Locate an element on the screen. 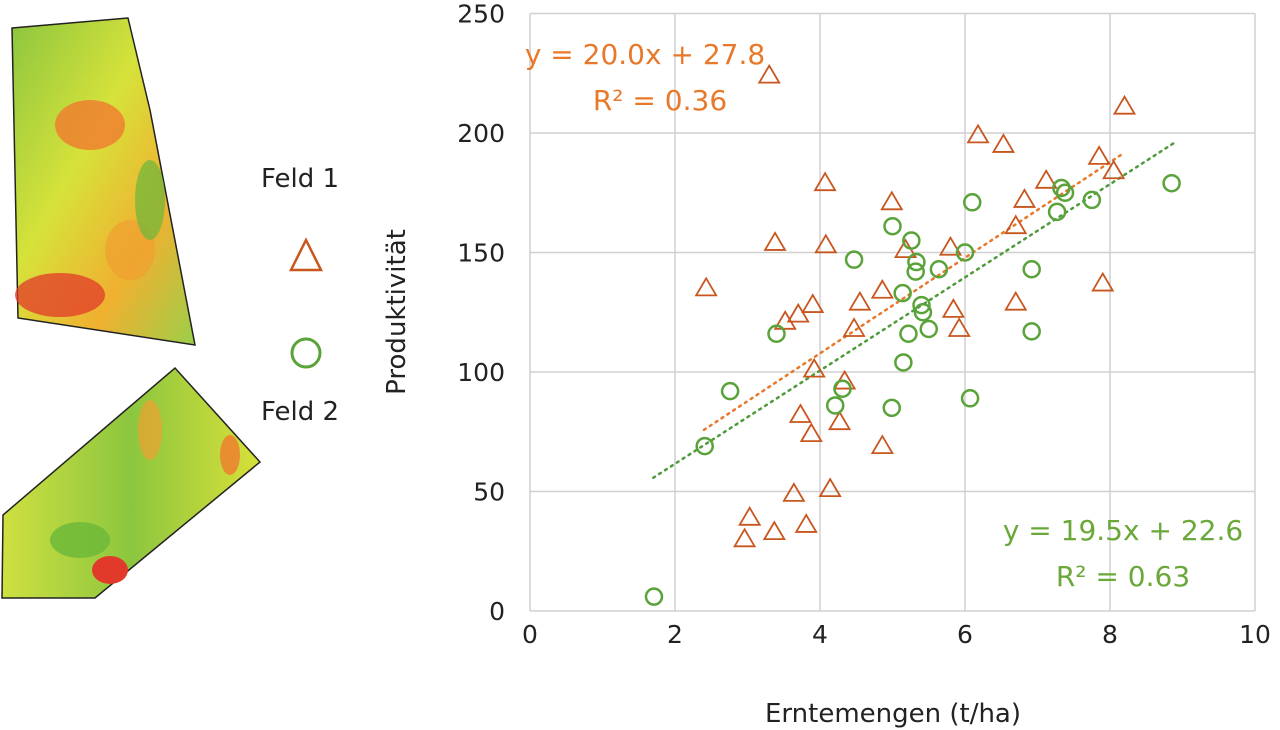 The height and width of the screenshot is (730, 1280). feld-2-equation: y = 19.5x + 22.6 is located at coordinates (1123, 530).